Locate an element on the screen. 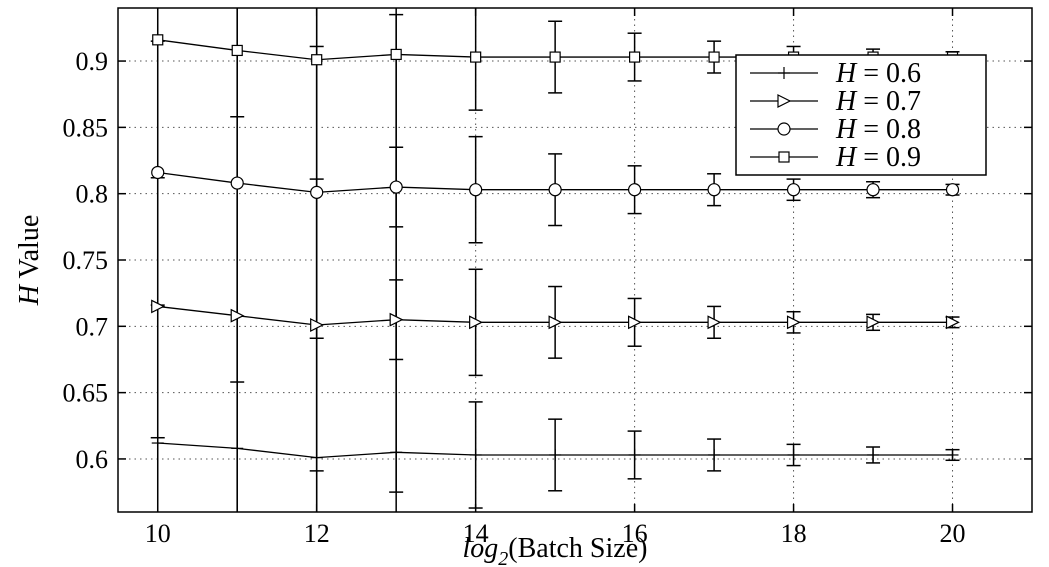  legend-label: H = 0.8 is located at coordinates (878, 129).